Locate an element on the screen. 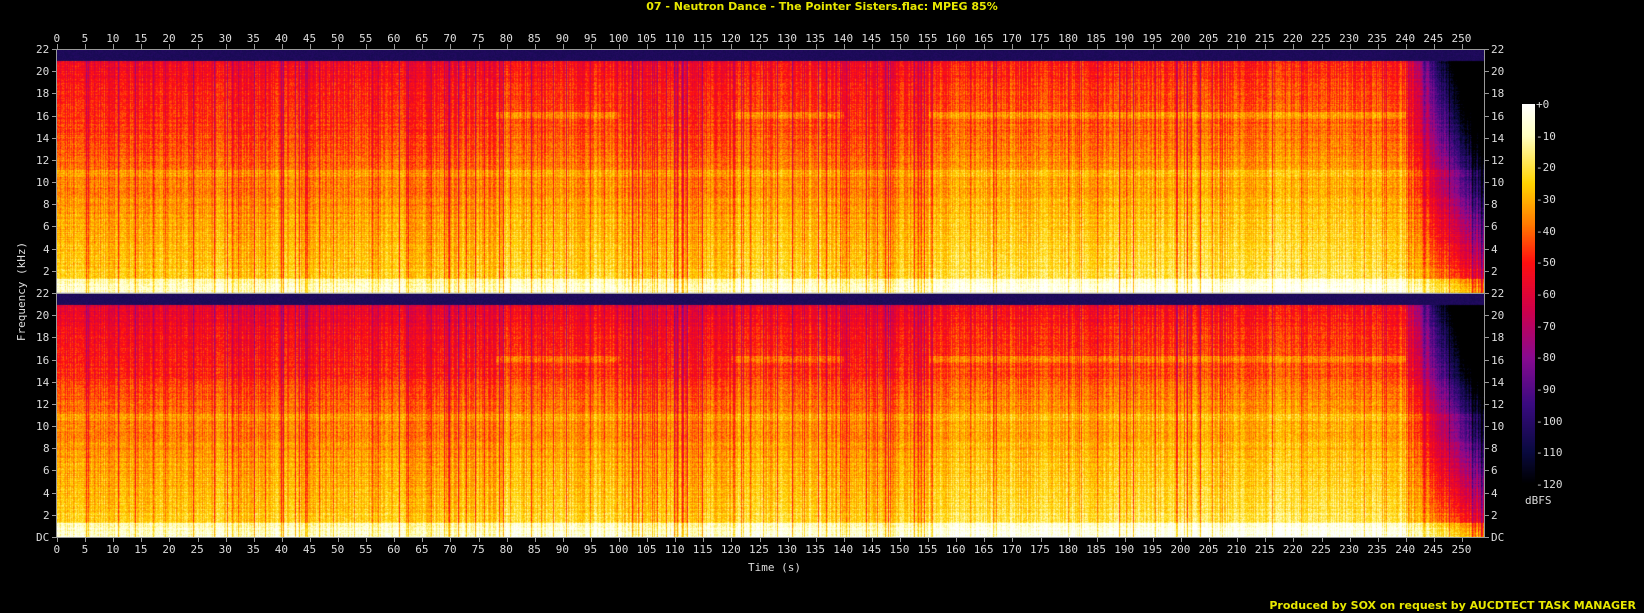 The image size is (1644, 613). colorbar-tick-label: -100 is located at coordinates (1549, 421).